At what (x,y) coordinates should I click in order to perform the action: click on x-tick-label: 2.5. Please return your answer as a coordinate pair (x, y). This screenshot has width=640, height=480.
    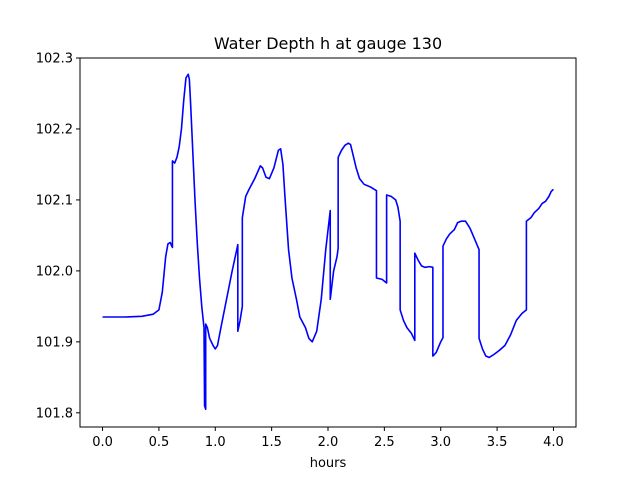
    Looking at the image, I should click on (384, 442).